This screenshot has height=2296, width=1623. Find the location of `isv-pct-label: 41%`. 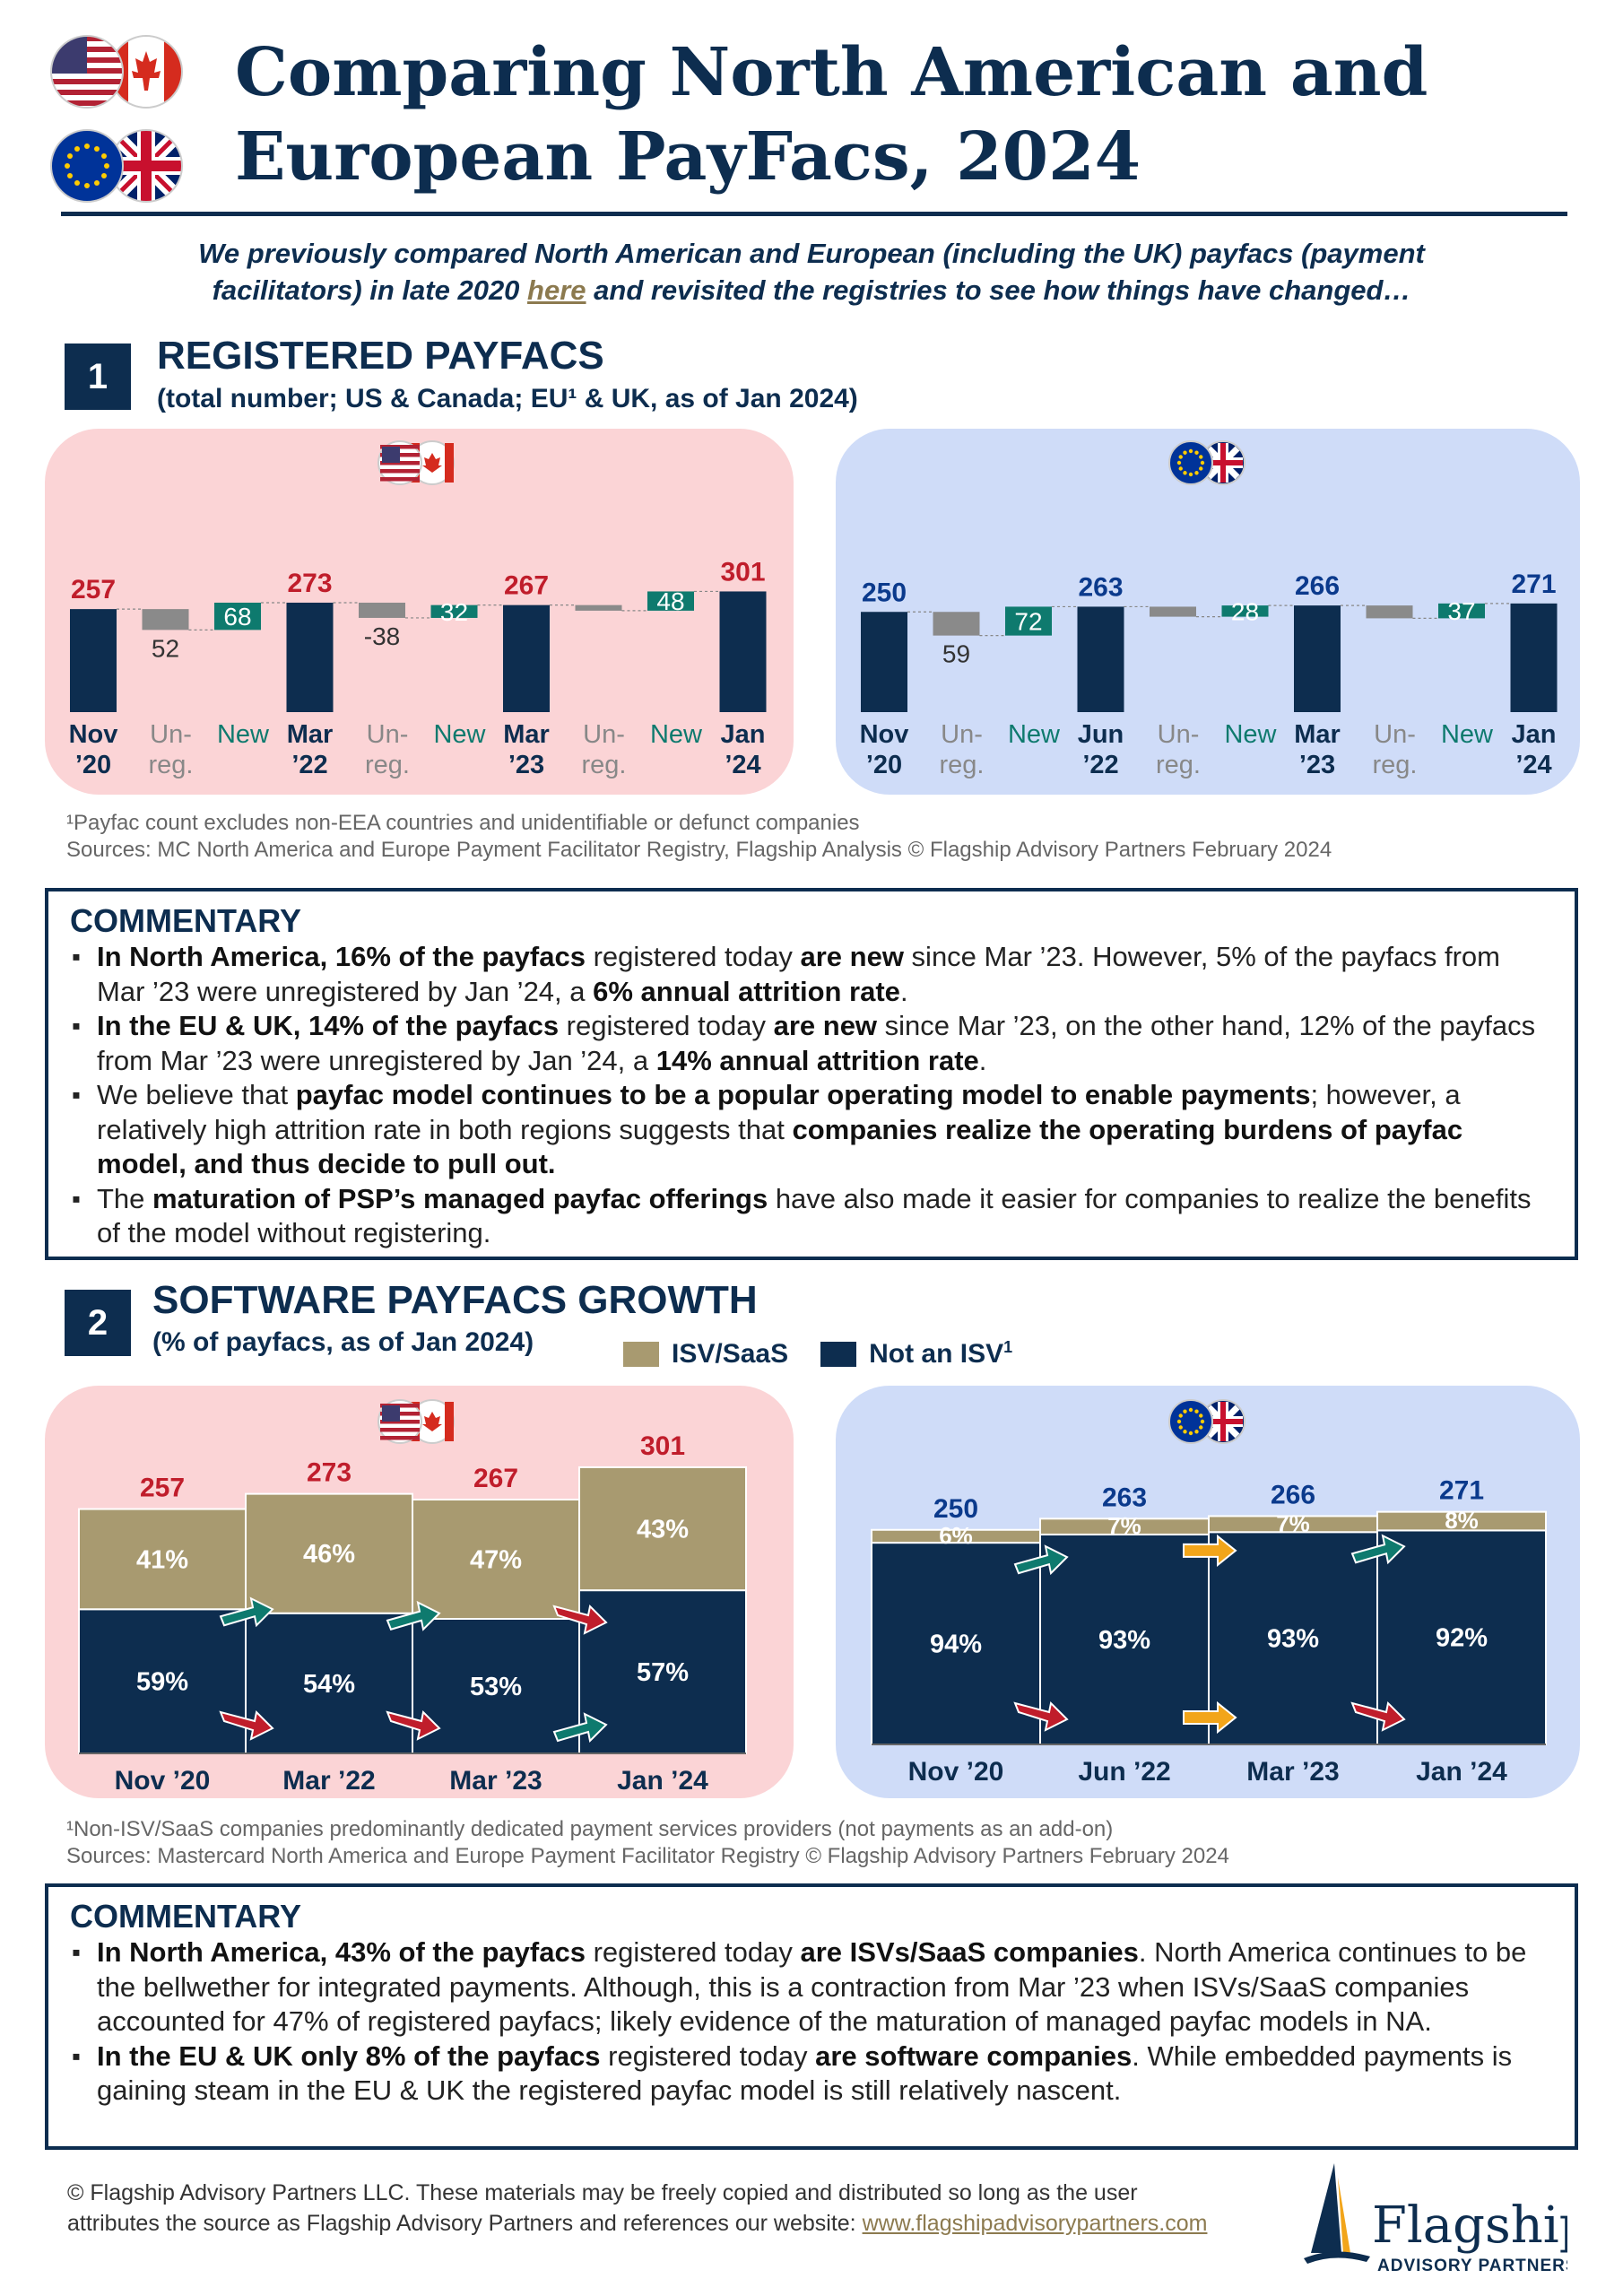

isv-pct-label: 41% is located at coordinates (162, 1559).